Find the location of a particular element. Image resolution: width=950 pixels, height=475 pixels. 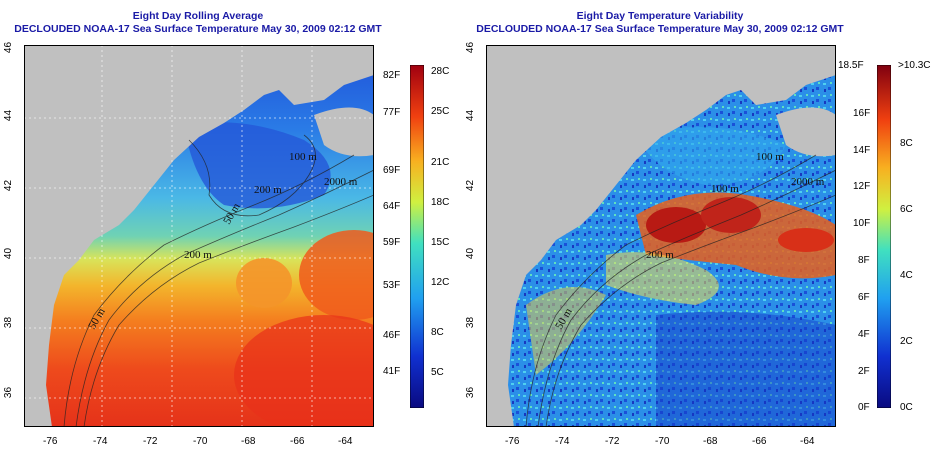

cb-f-label: 41F is located at coordinates (392, 371).